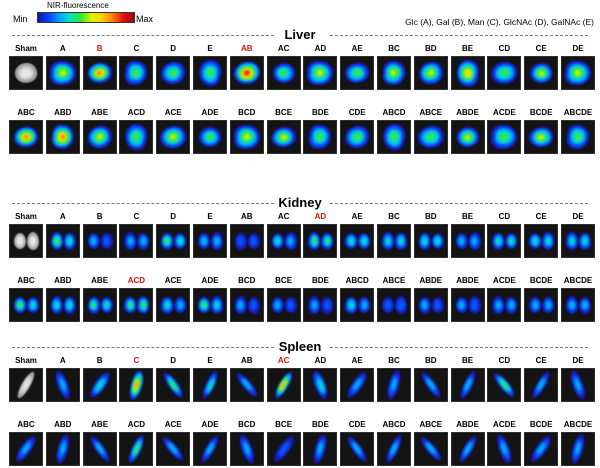  What do you see at coordinates (86, 17) in the screenshot?
I see `colorbar` at bounding box center [86, 17].